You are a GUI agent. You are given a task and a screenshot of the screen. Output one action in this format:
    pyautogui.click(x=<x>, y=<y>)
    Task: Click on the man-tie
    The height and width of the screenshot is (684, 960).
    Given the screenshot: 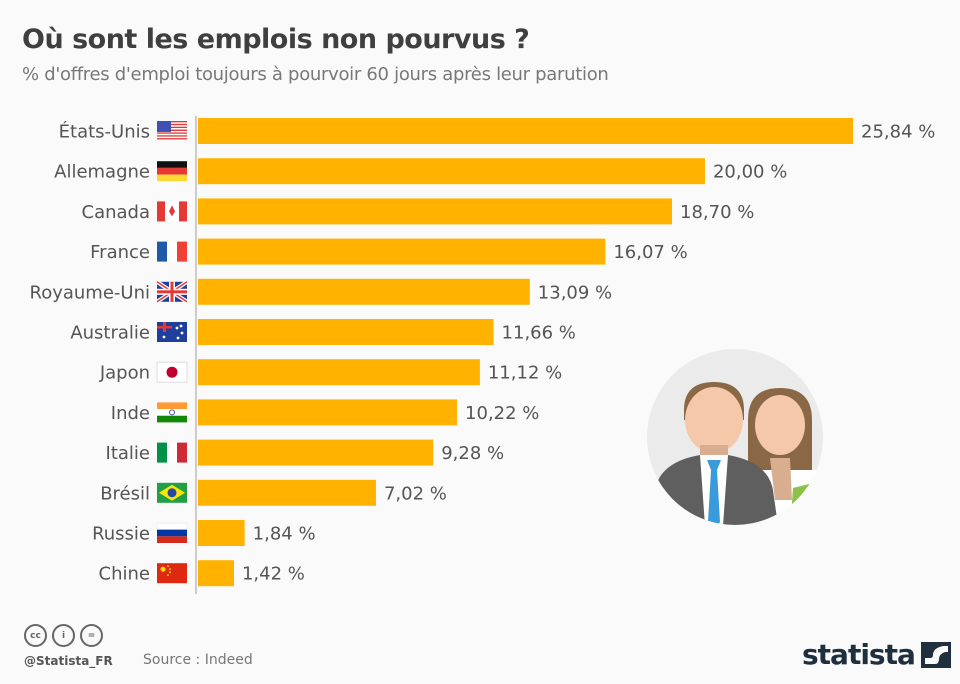 What is the action you would take?
    pyautogui.click(x=714, y=492)
    